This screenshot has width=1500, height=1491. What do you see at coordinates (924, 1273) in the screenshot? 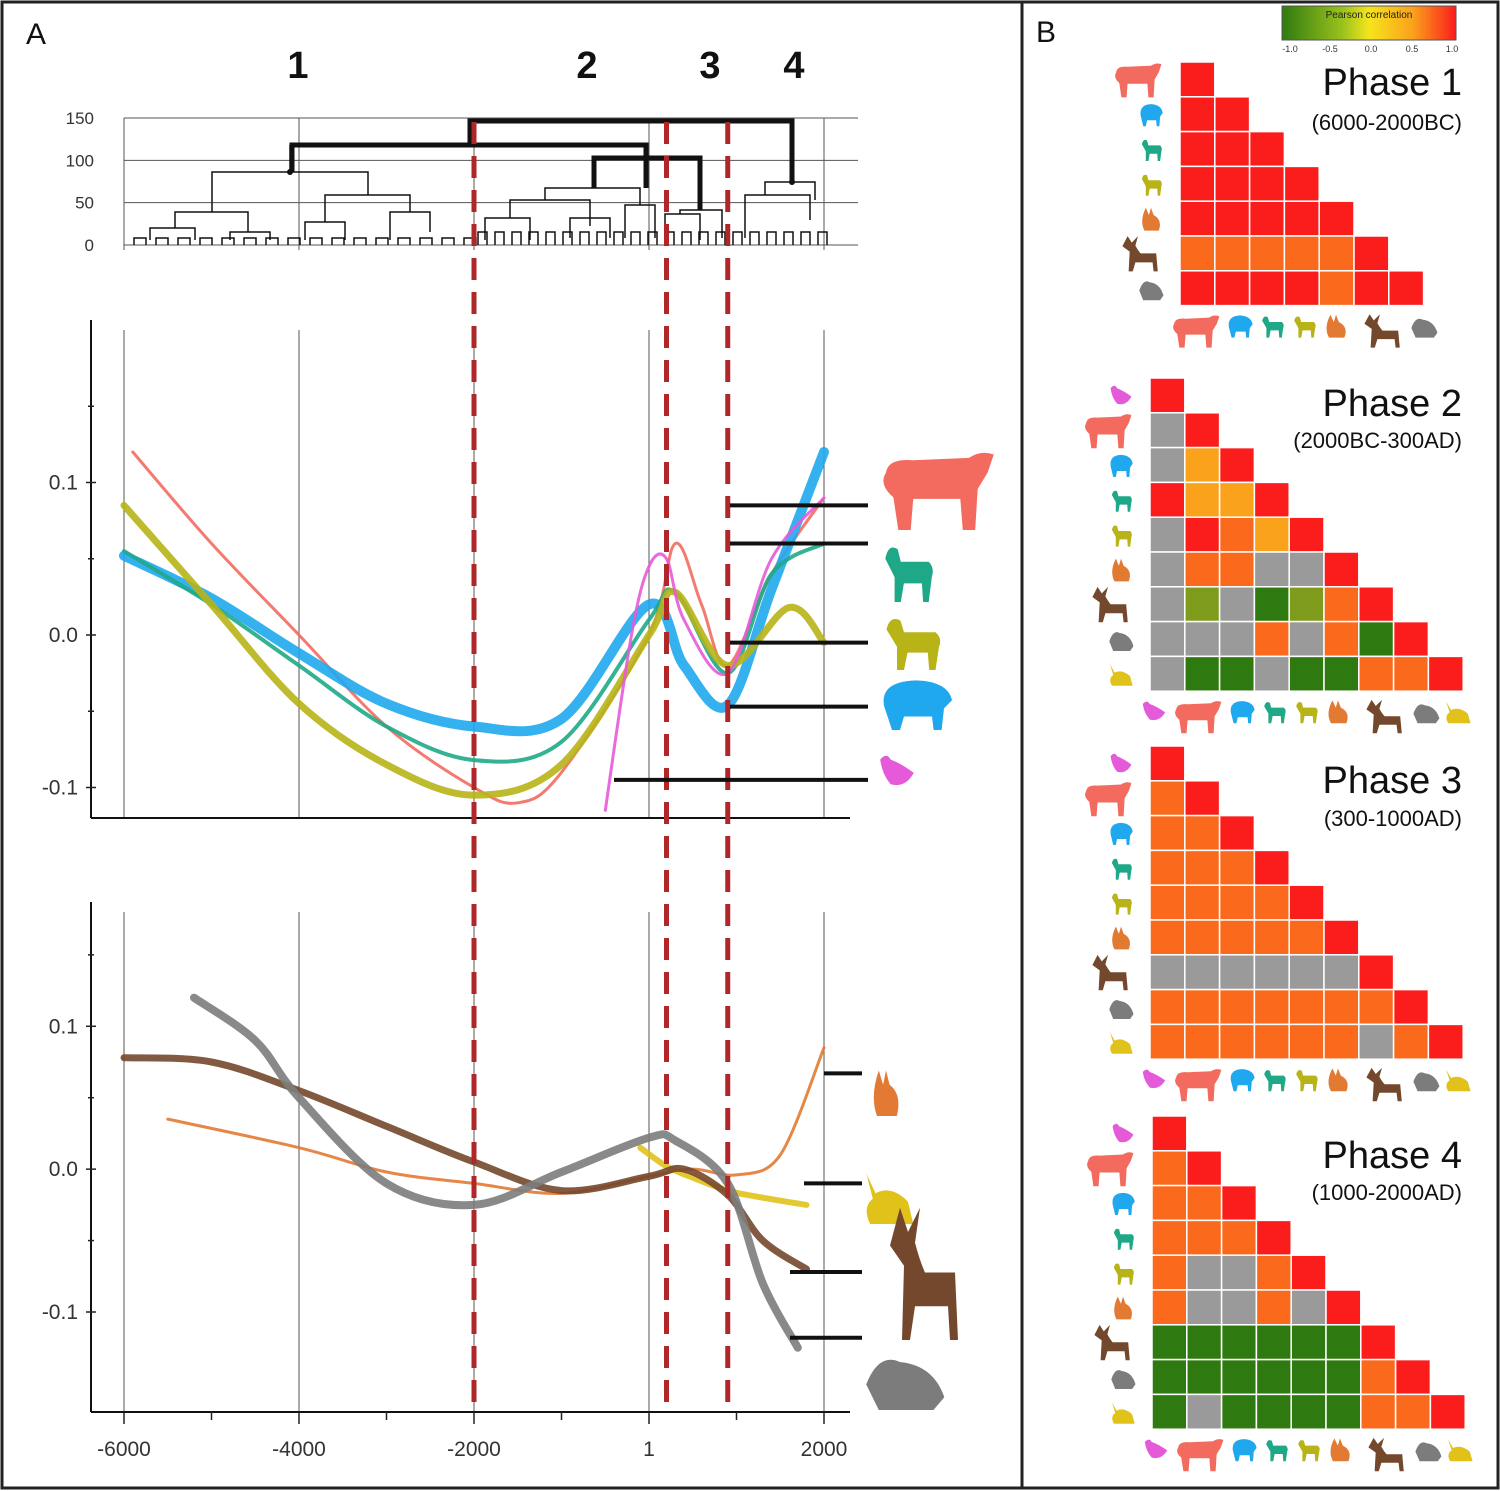
I see `red-deer-icon-group` at bounding box center [924, 1273].